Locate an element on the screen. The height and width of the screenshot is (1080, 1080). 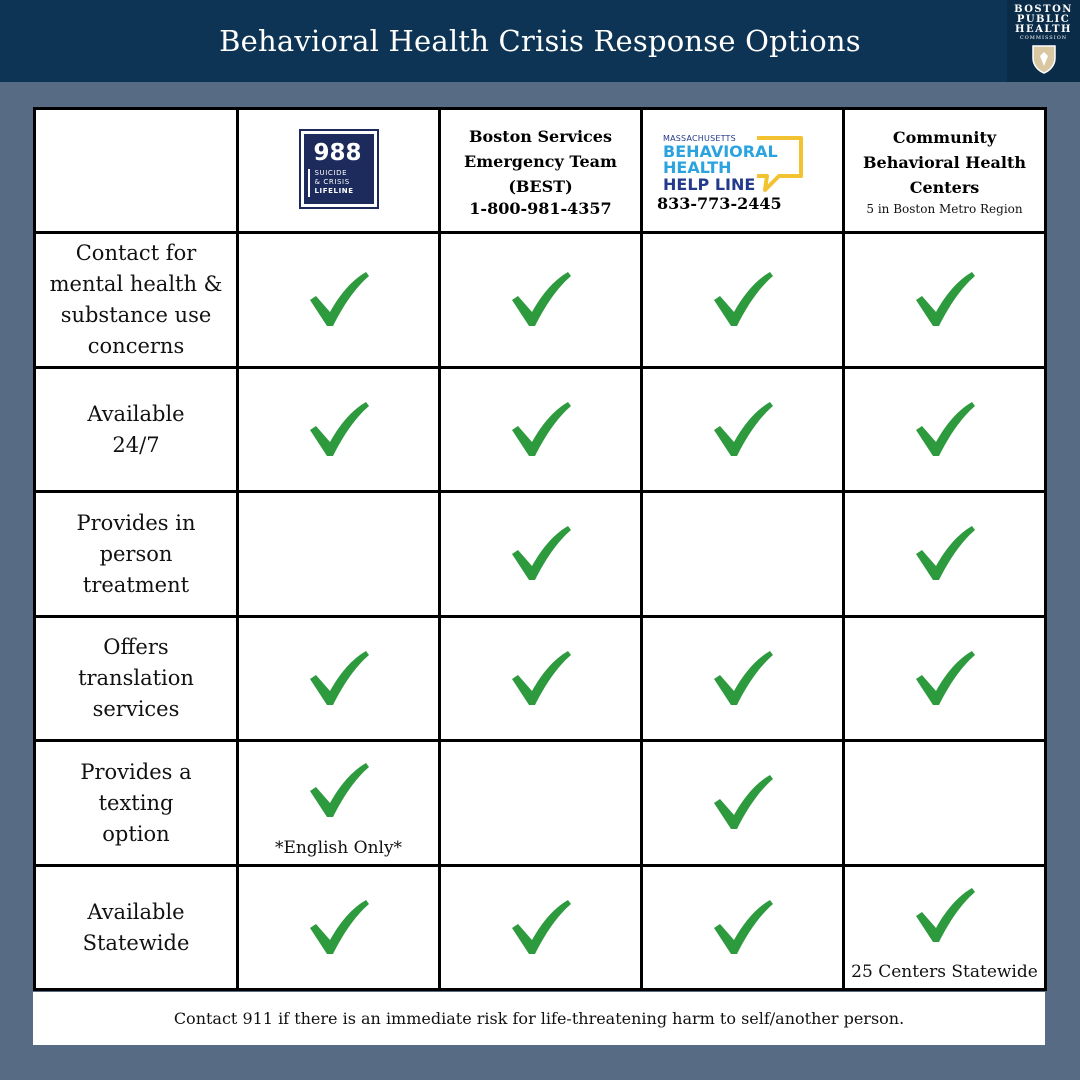
row-label: Offers translation services is located at coordinates (136, 678).